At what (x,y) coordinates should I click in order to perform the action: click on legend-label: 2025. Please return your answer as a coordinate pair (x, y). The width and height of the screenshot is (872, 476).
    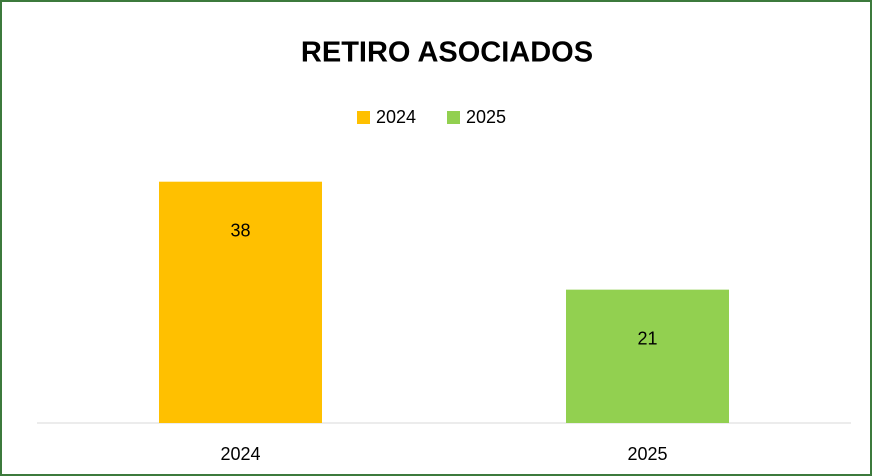
    Looking at the image, I should click on (486, 117).